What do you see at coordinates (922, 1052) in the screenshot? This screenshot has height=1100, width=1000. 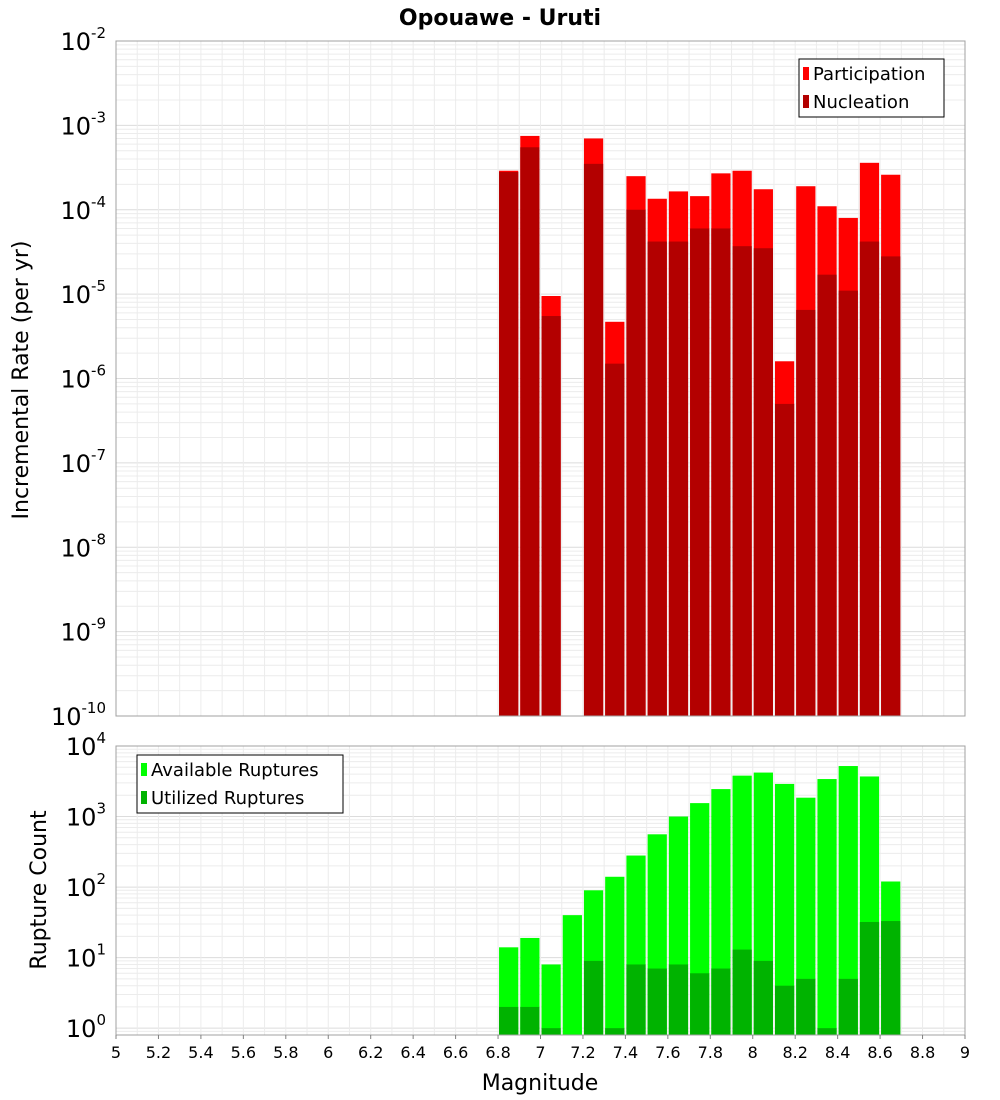 I see `x-tick-label: 8.8` at bounding box center [922, 1052].